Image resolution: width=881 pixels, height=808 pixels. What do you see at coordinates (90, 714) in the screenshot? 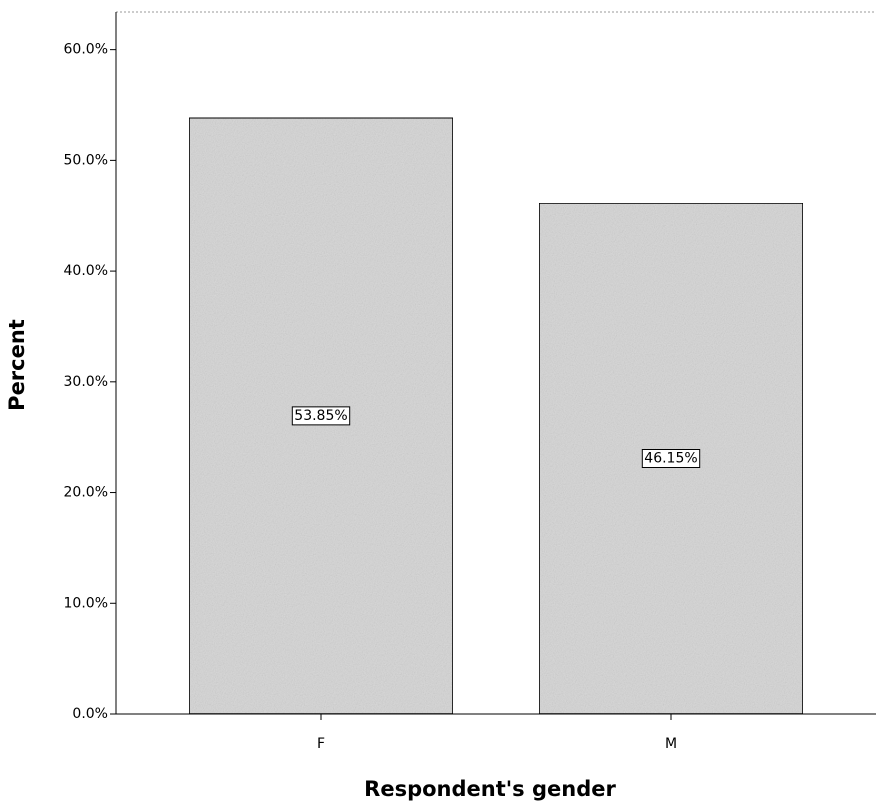
I see `y-tick-label: 0.0%` at bounding box center [90, 714].